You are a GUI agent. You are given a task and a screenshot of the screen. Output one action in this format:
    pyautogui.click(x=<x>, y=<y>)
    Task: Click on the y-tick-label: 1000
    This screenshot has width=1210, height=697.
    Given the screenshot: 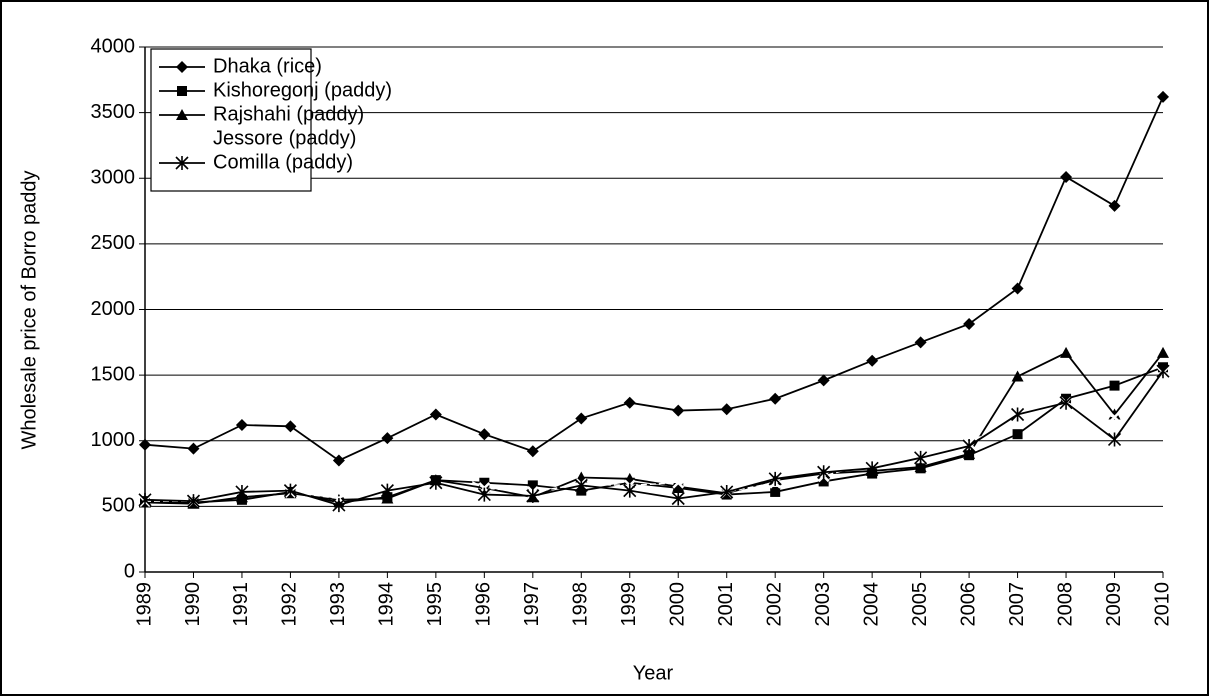 What is the action you would take?
    pyautogui.click(x=113, y=440)
    